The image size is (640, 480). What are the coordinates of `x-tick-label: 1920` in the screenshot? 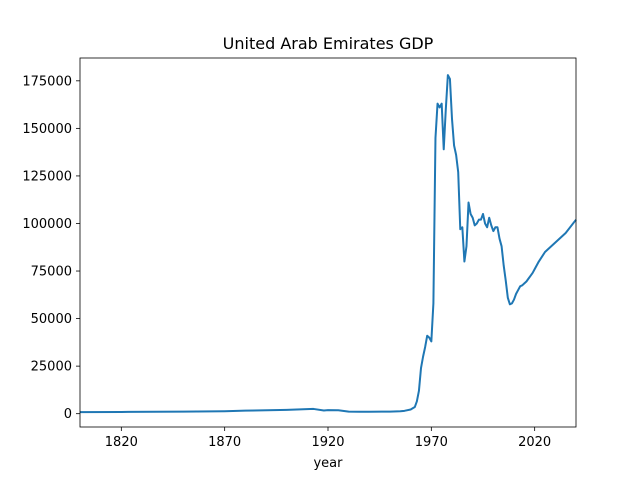 It's located at (327, 442).